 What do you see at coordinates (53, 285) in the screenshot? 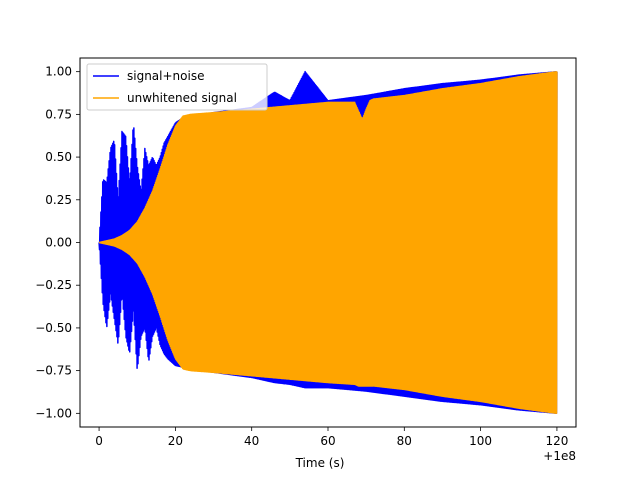
I see `y-tick-label: −0.25` at bounding box center [53, 285].